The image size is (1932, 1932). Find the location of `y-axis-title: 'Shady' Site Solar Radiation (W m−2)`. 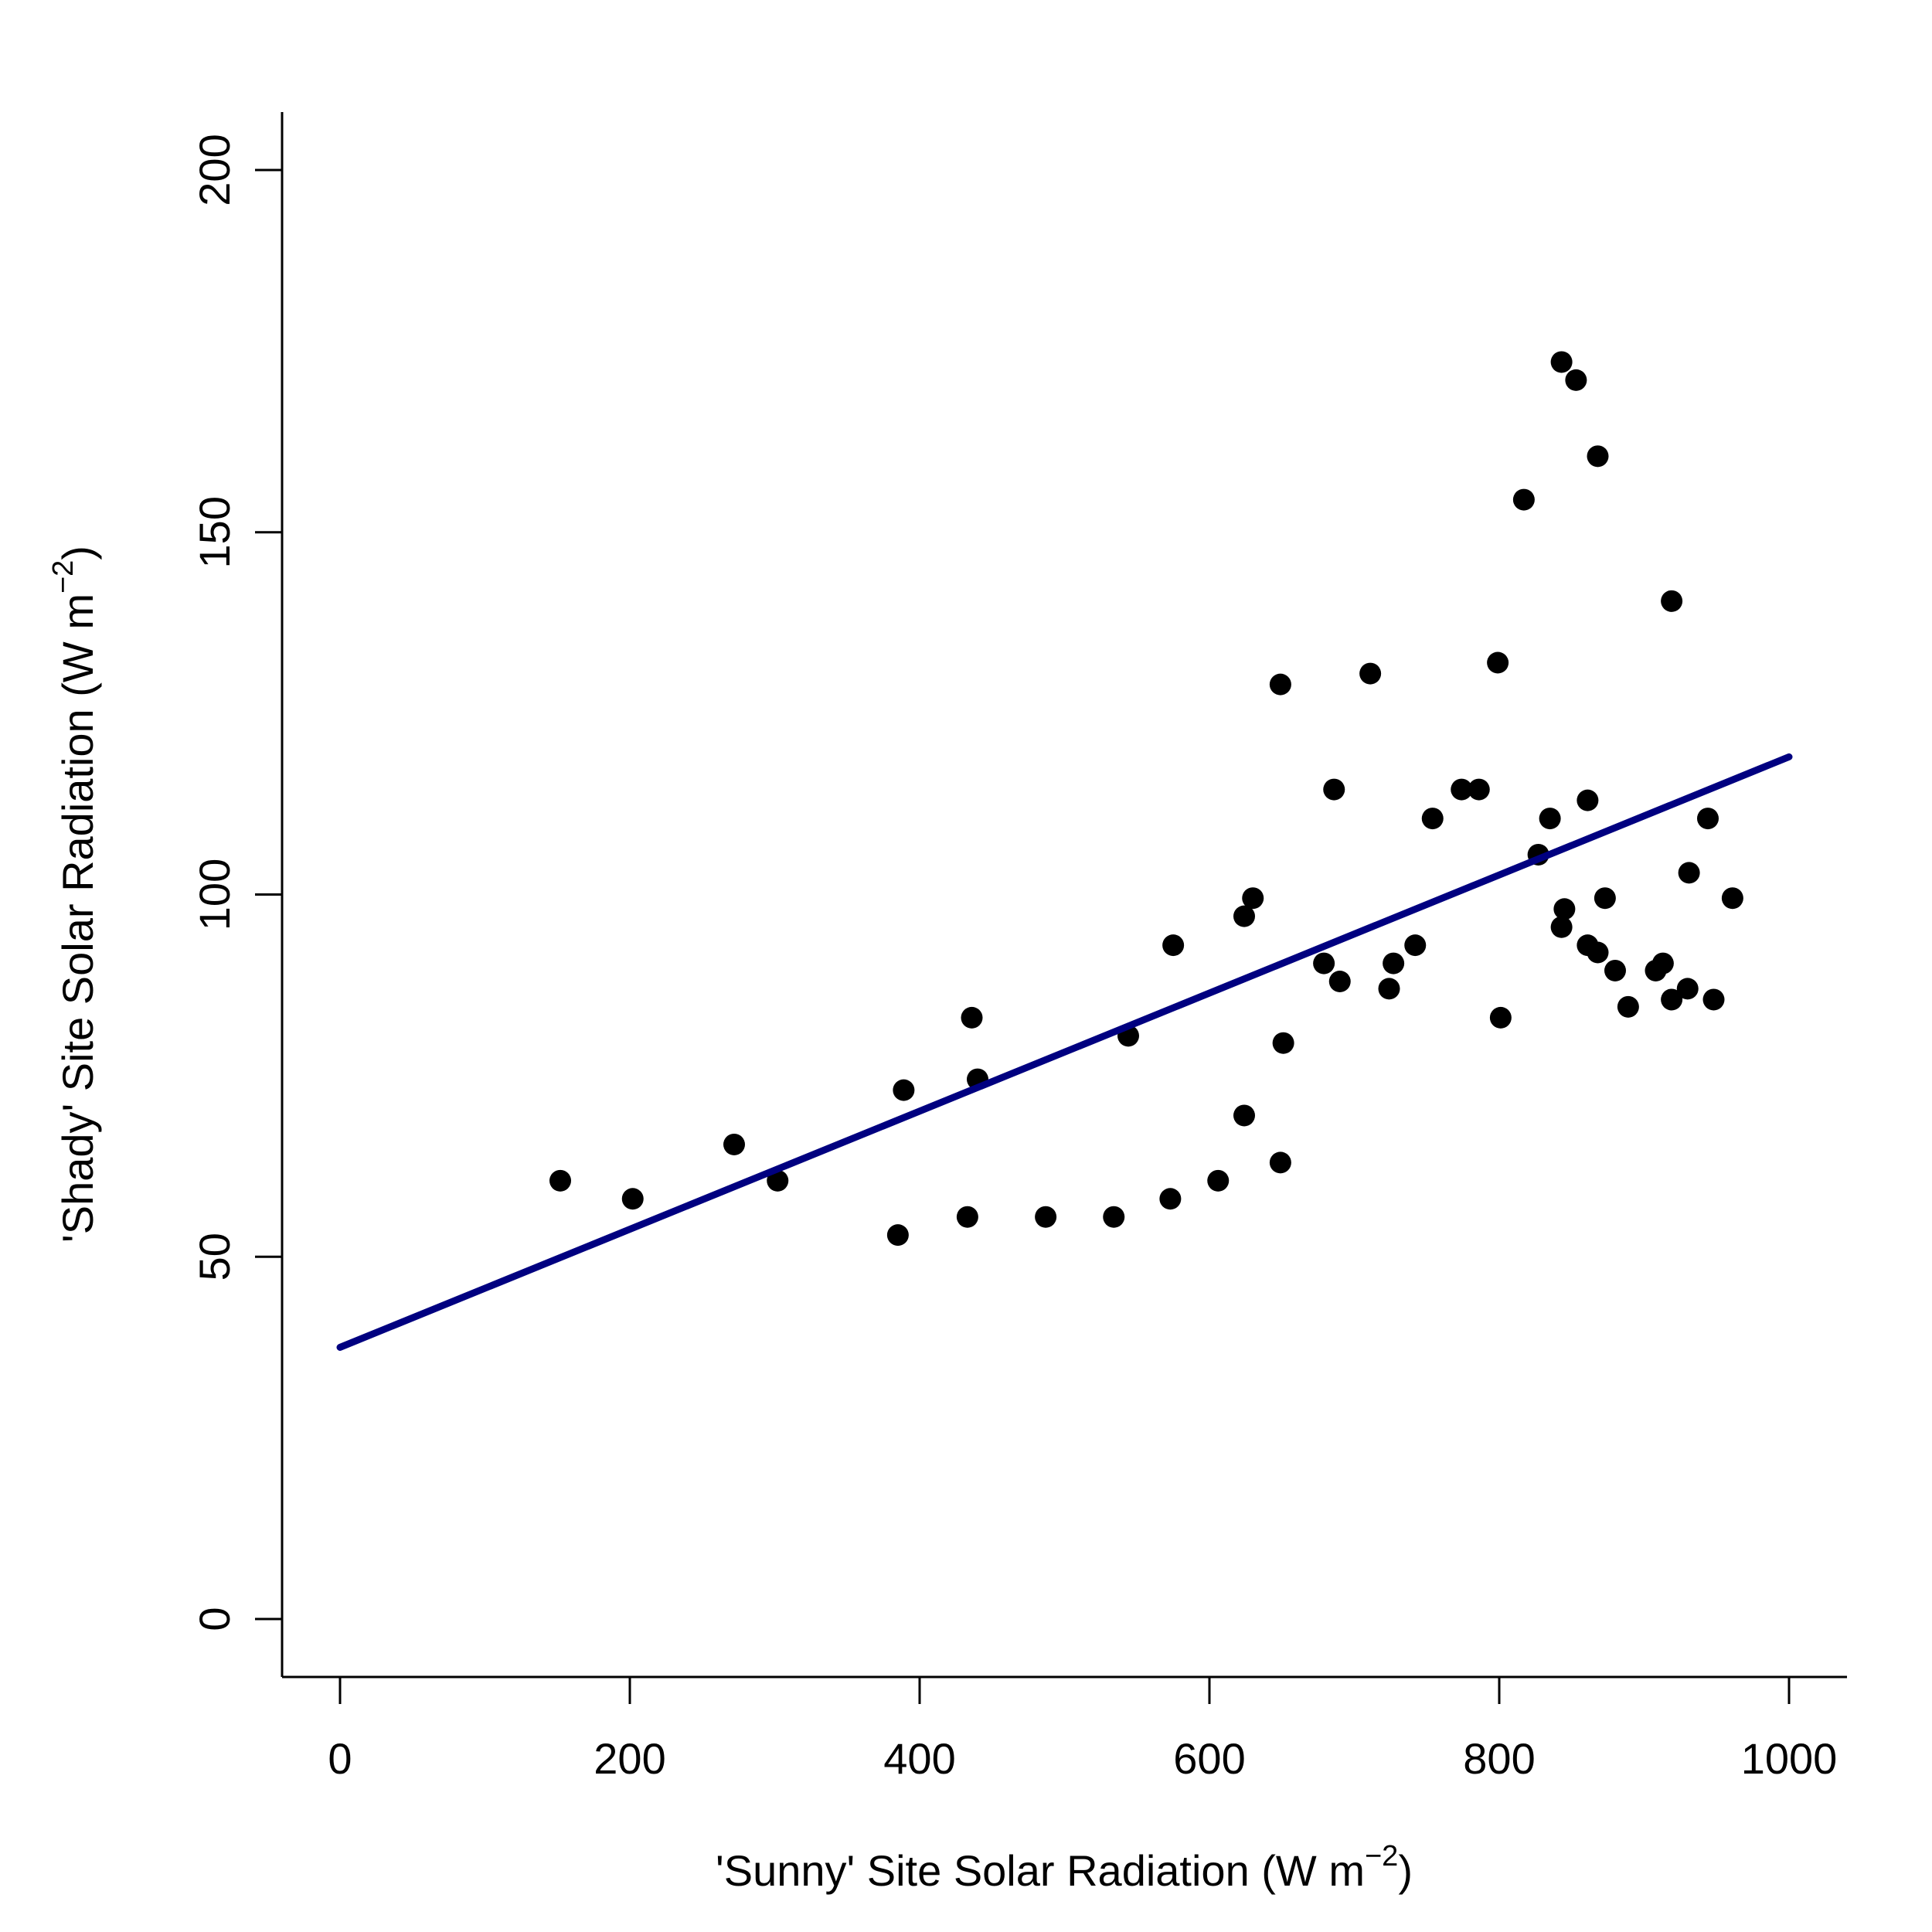

y-axis-title: 'Shady' Site Solar Radiation (W m−2) is located at coordinates (74, 894).